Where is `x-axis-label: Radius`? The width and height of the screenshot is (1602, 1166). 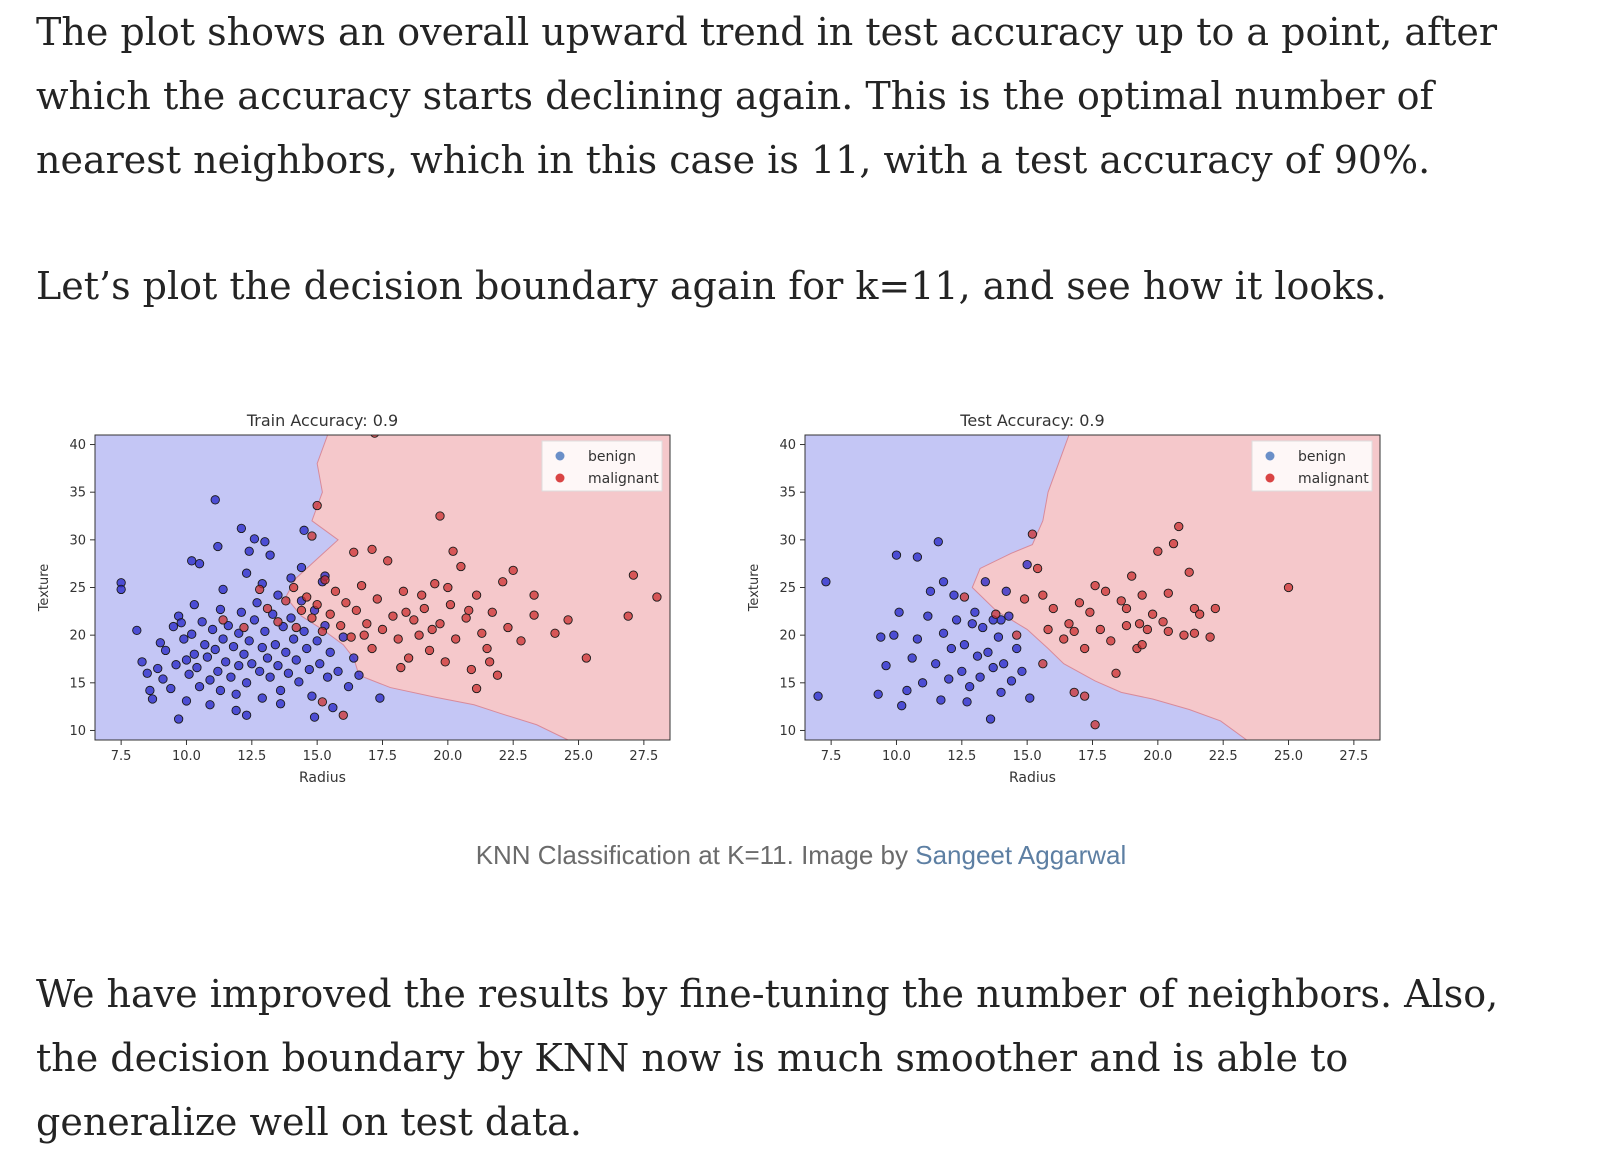
x-axis-label: Radius is located at coordinates (322, 778).